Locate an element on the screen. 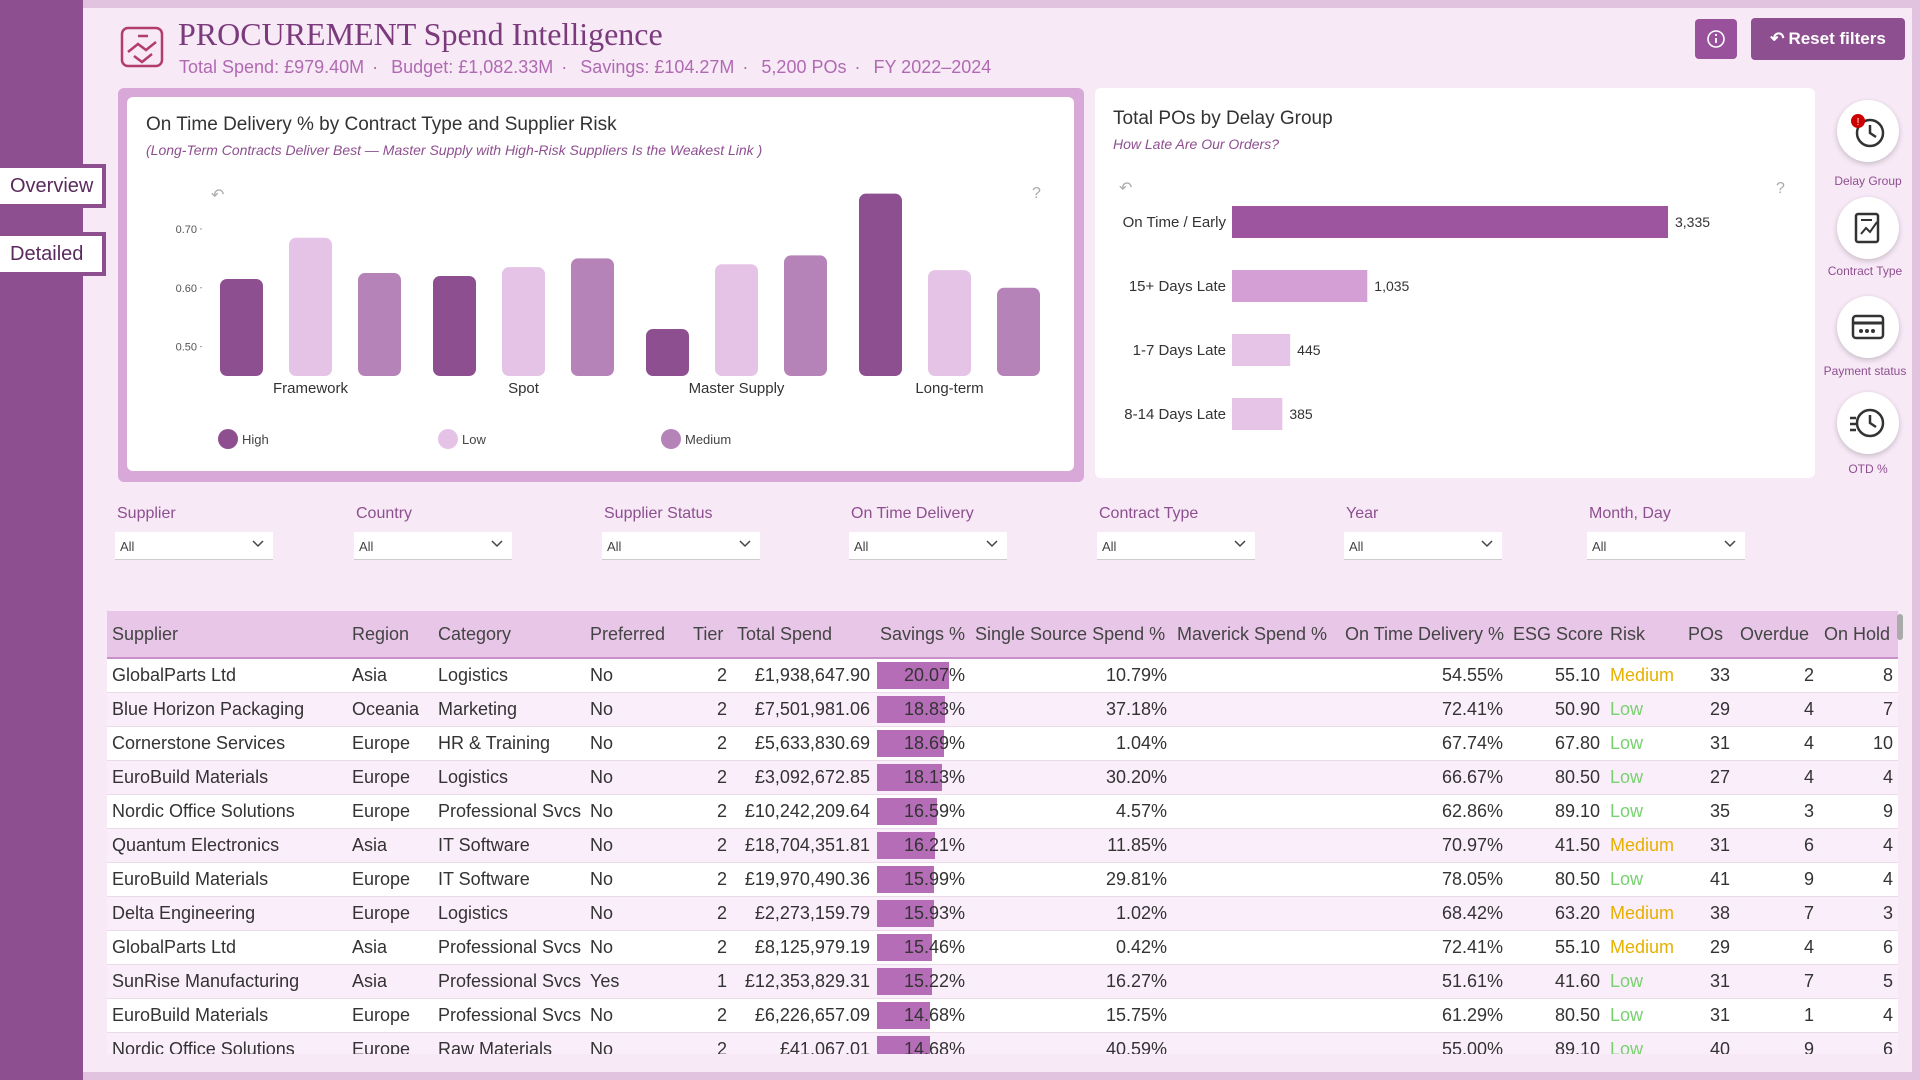 The width and height of the screenshot is (1920, 1080). table-cell: Asia is located at coordinates (390, 981).